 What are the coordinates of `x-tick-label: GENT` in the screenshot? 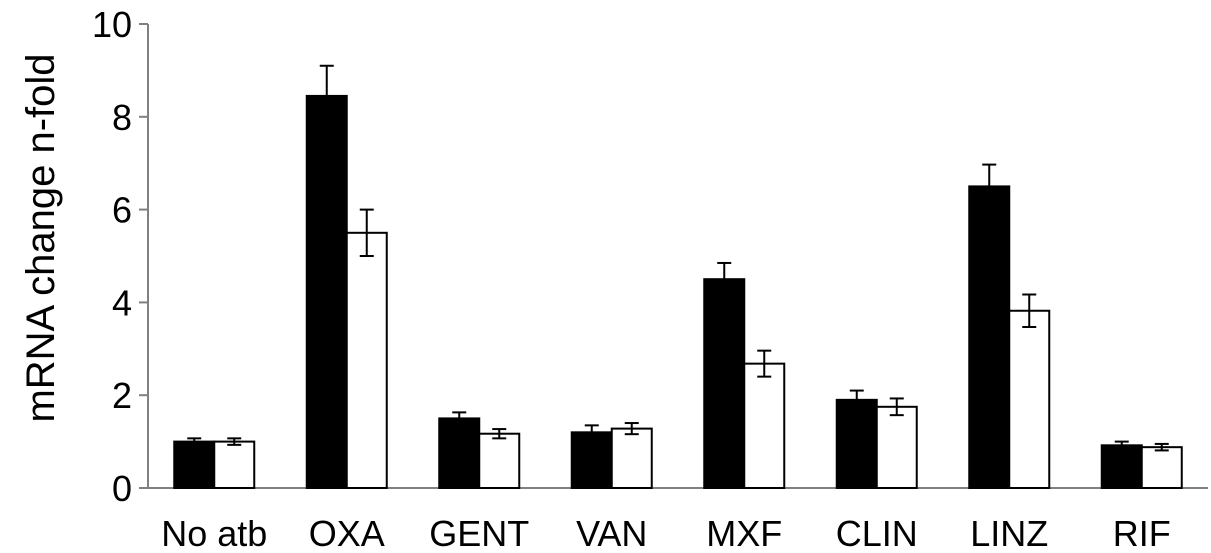 It's located at (479, 533).